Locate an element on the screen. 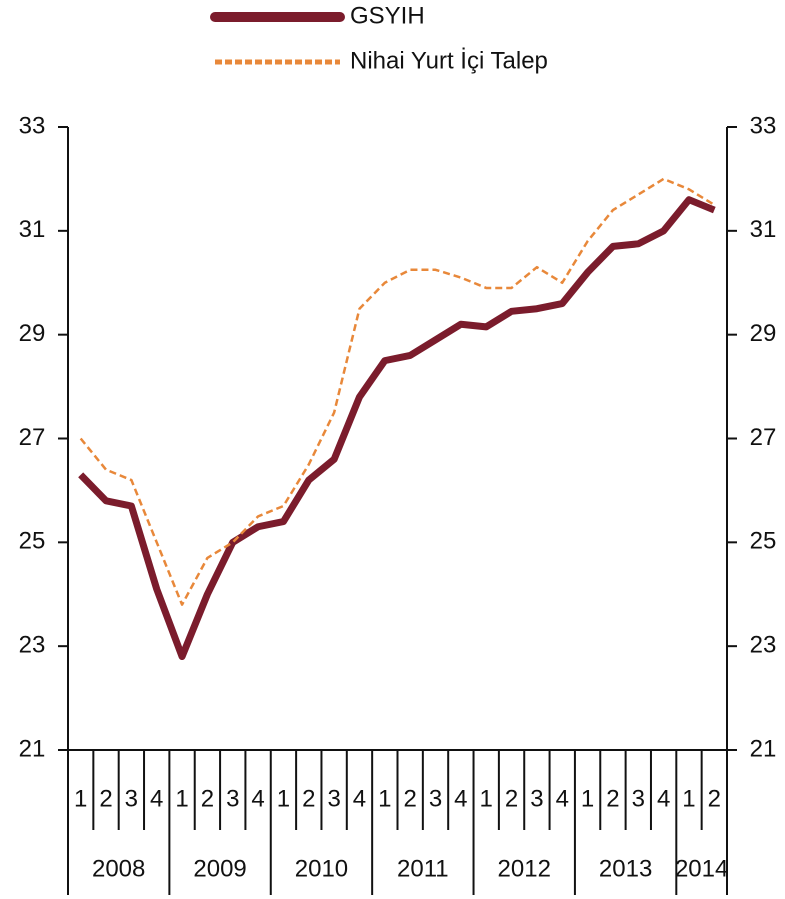 Image resolution: width=785 pixels, height=899 pixels. year-label: 2010 is located at coordinates (321, 868).